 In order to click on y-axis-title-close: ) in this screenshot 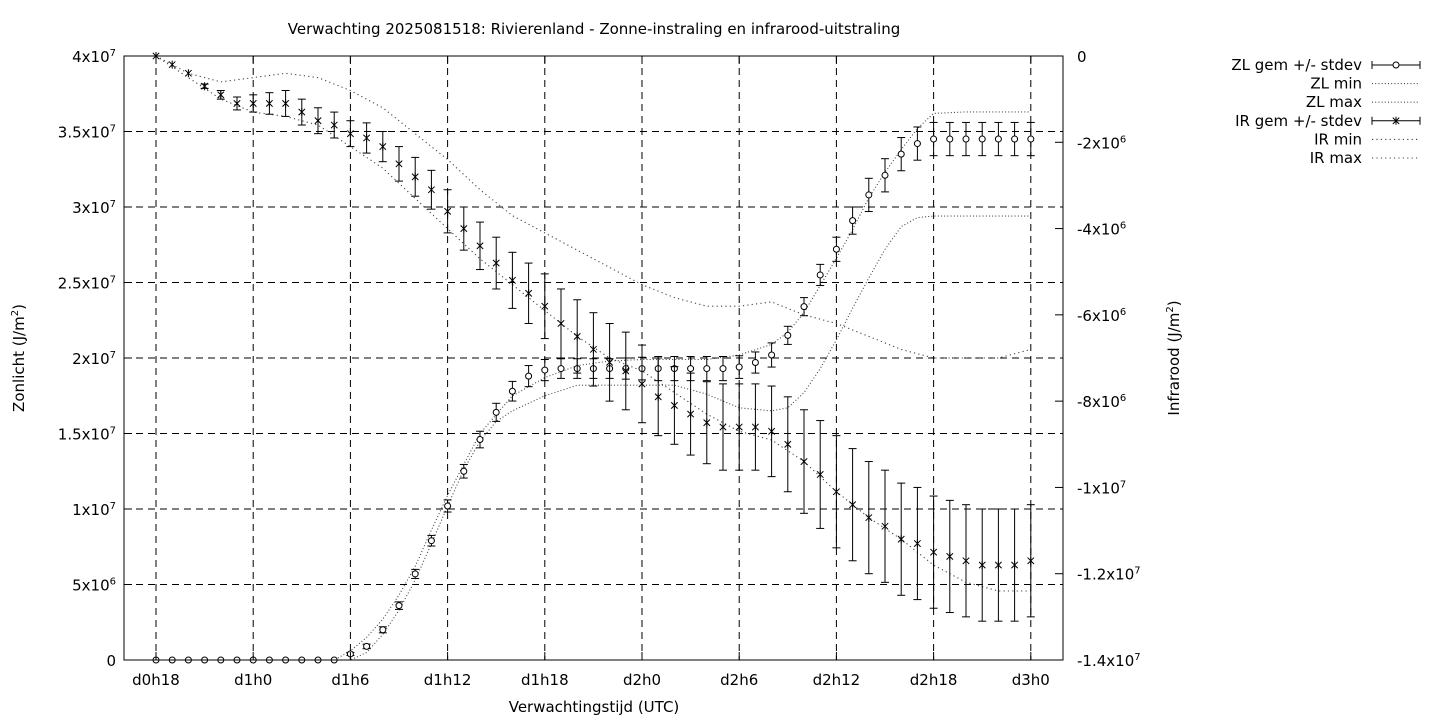, I will do `click(19, 307)`.